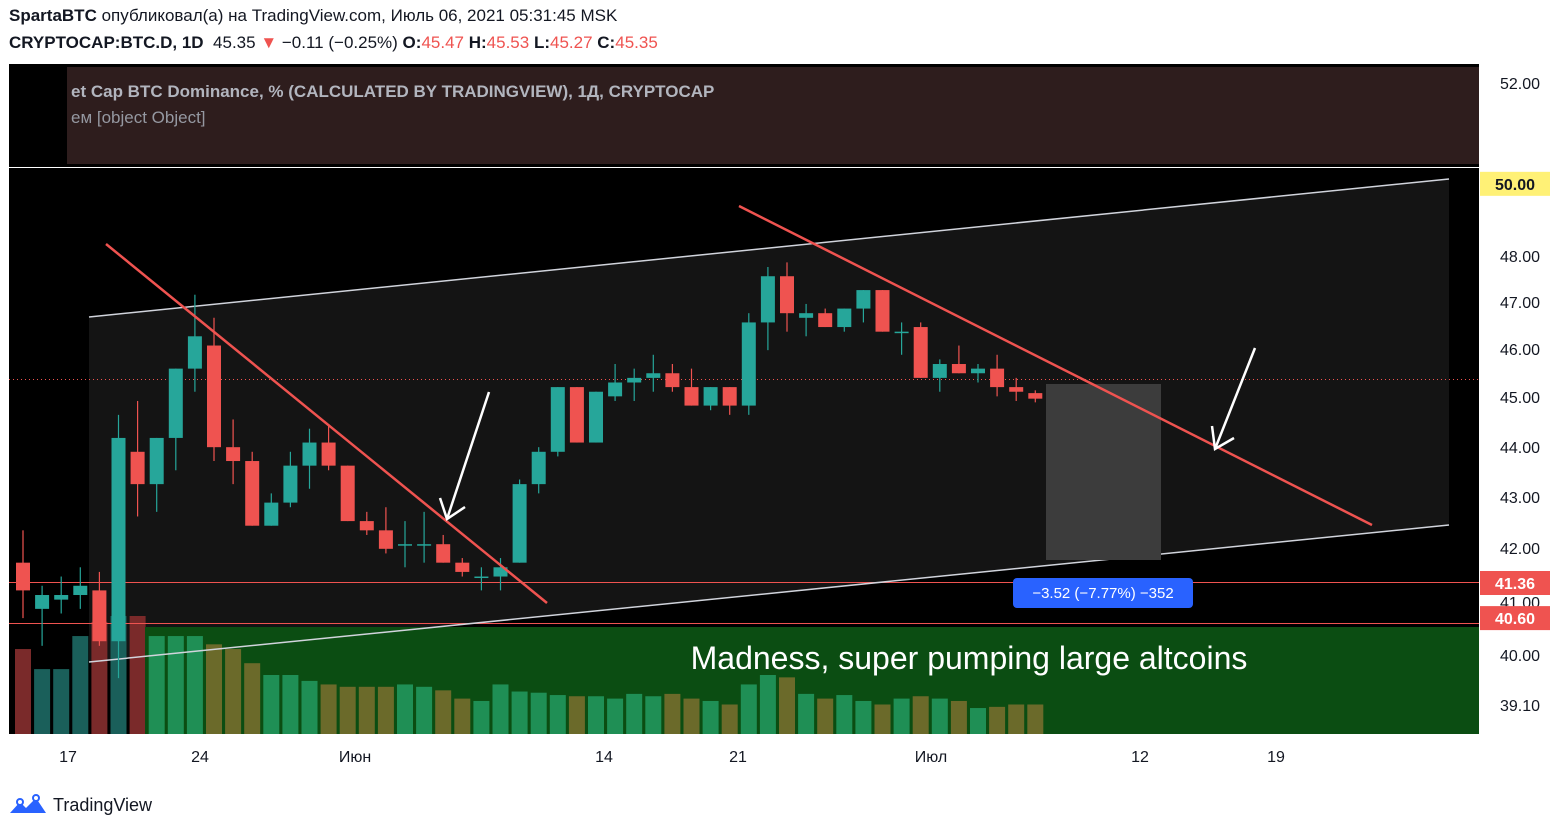 The image size is (1567, 833). Describe the element at coordinates (1520, 549) in the screenshot. I see `price-tick-label: 42.00` at that location.